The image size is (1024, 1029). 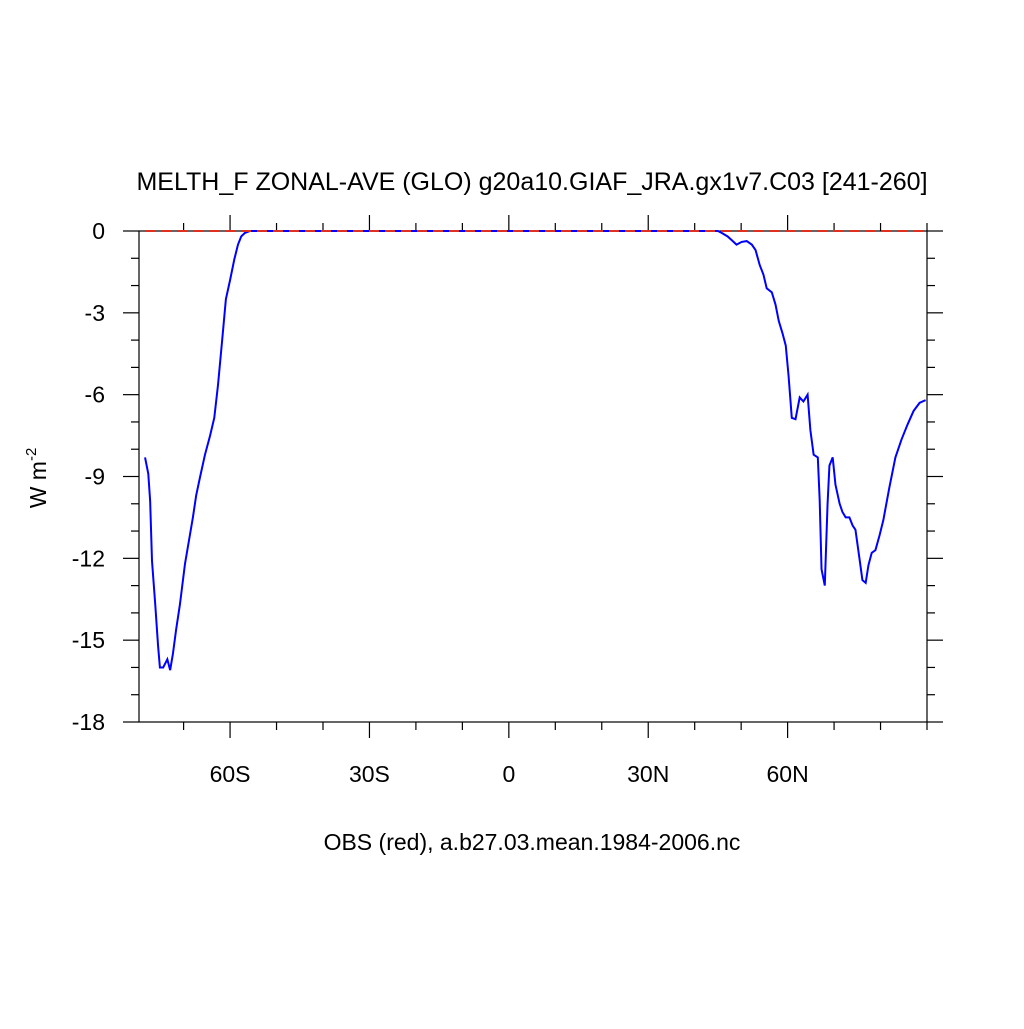 What do you see at coordinates (88, 722) in the screenshot?
I see `y-tick-label: -18` at bounding box center [88, 722].